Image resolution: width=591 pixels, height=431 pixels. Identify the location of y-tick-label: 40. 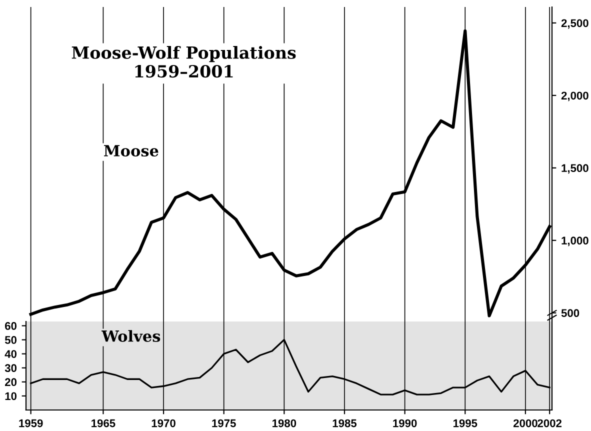
(10, 354).